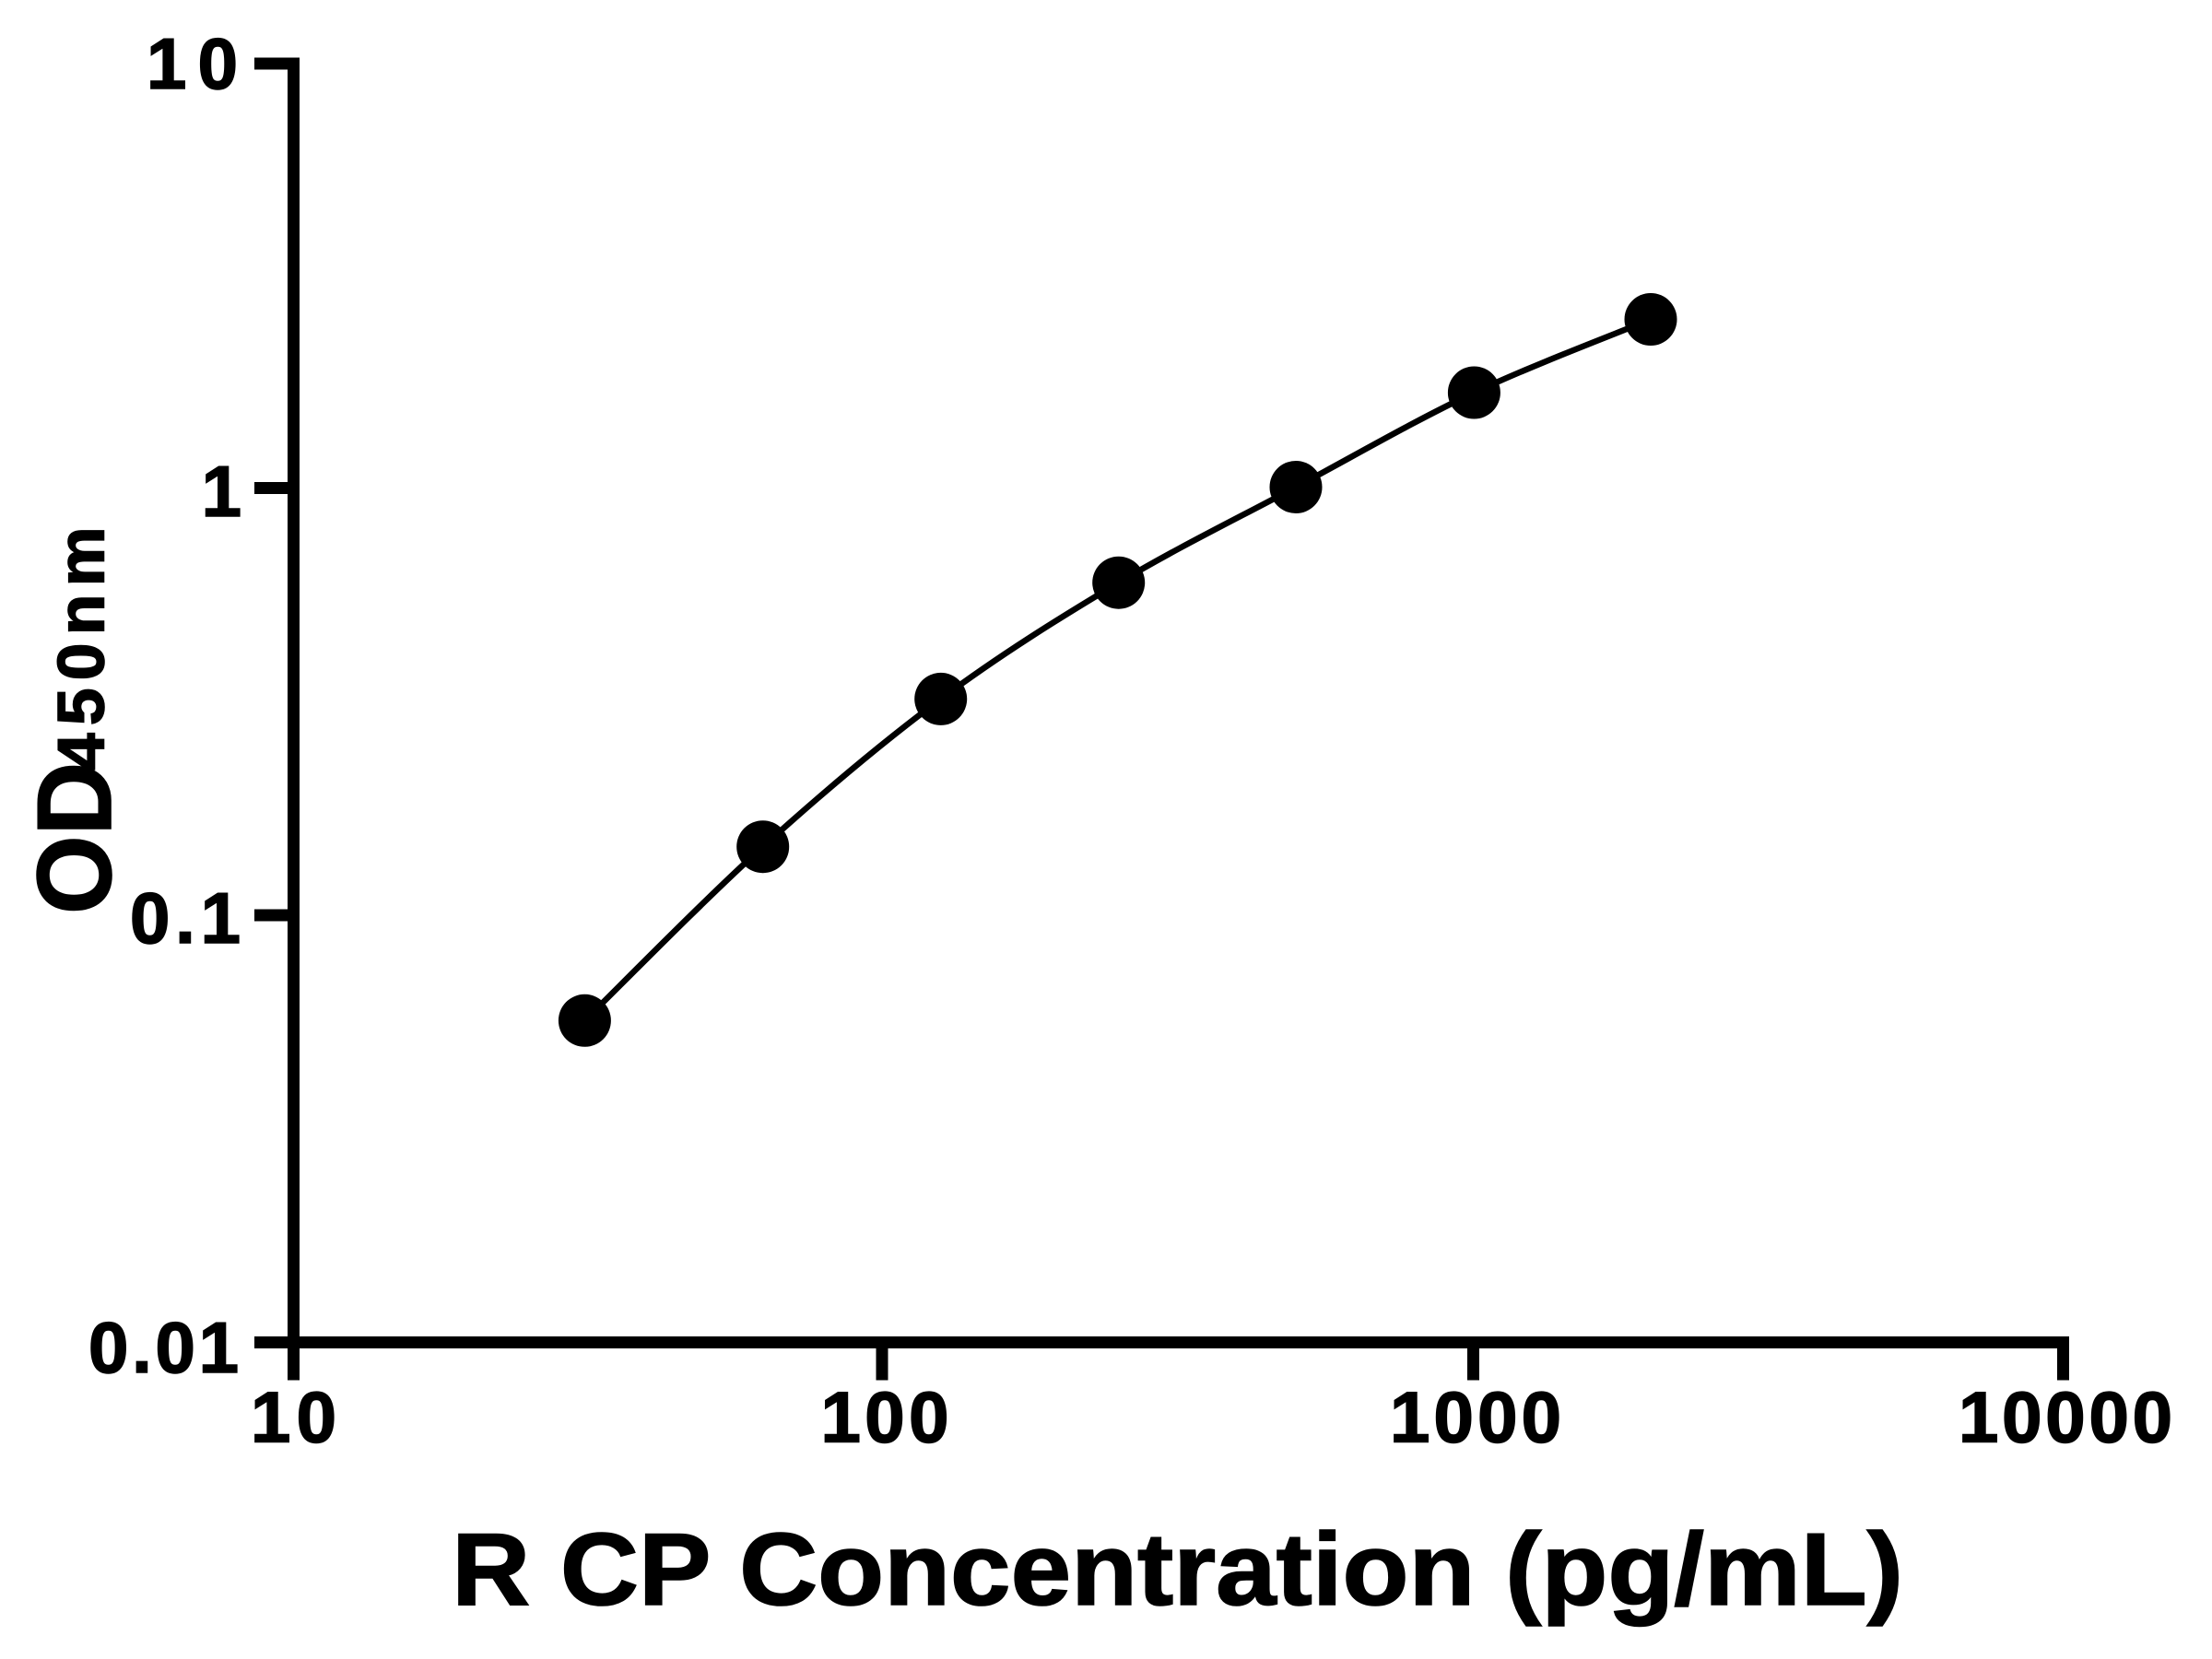 The image size is (2212, 1659). What do you see at coordinates (221, 491) in the screenshot?
I see `svg-text: 1` at bounding box center [221, 491].